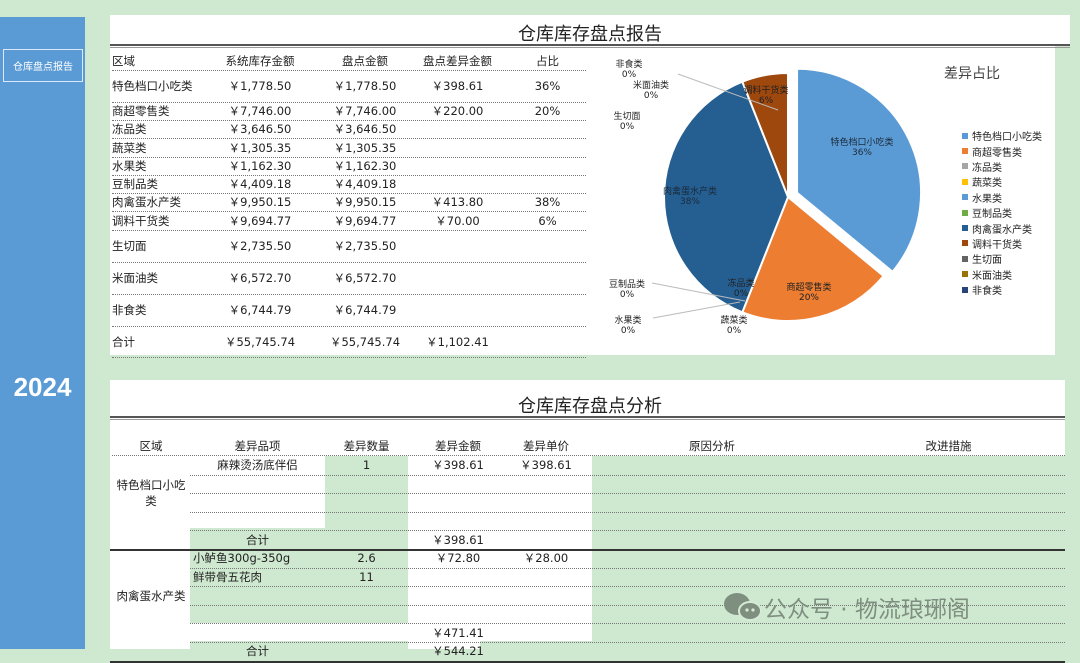 This screenshot has height=663, width=1080. I want to click on data-label: 商超零售类 20%, so click(809, 293).